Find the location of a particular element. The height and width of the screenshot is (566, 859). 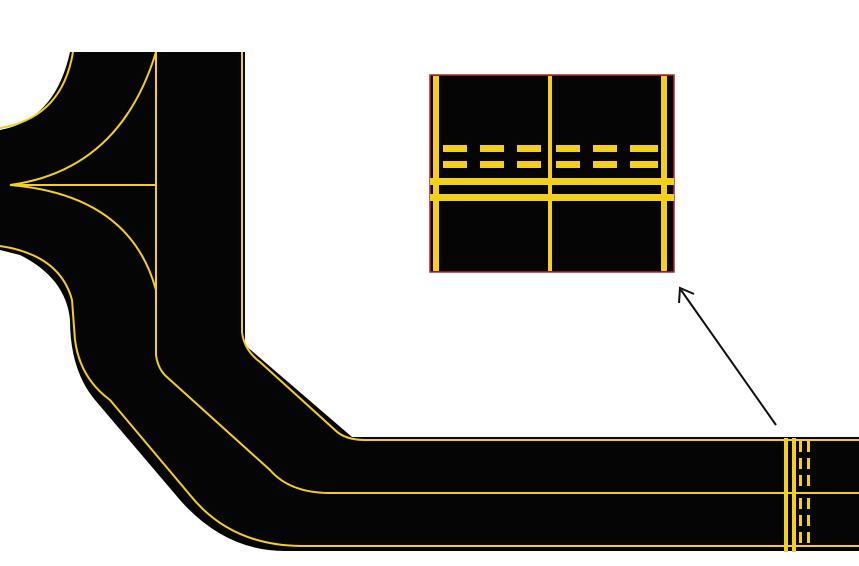

hold-position-marking is located at coordinates (797, 495).